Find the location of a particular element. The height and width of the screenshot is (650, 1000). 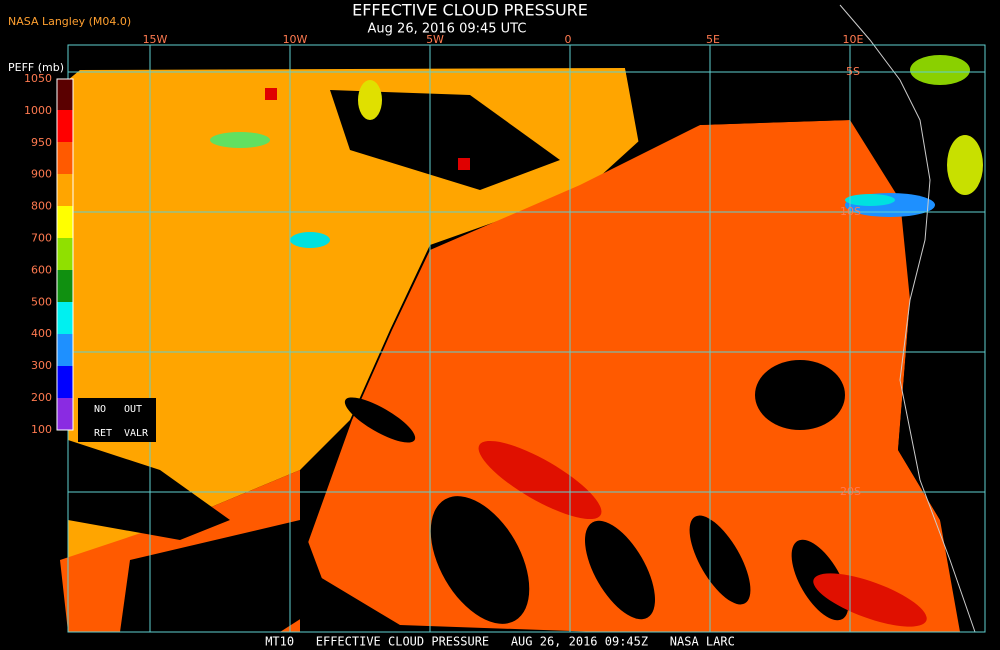

lon-label: 15W is located at coordinates (155, 39).